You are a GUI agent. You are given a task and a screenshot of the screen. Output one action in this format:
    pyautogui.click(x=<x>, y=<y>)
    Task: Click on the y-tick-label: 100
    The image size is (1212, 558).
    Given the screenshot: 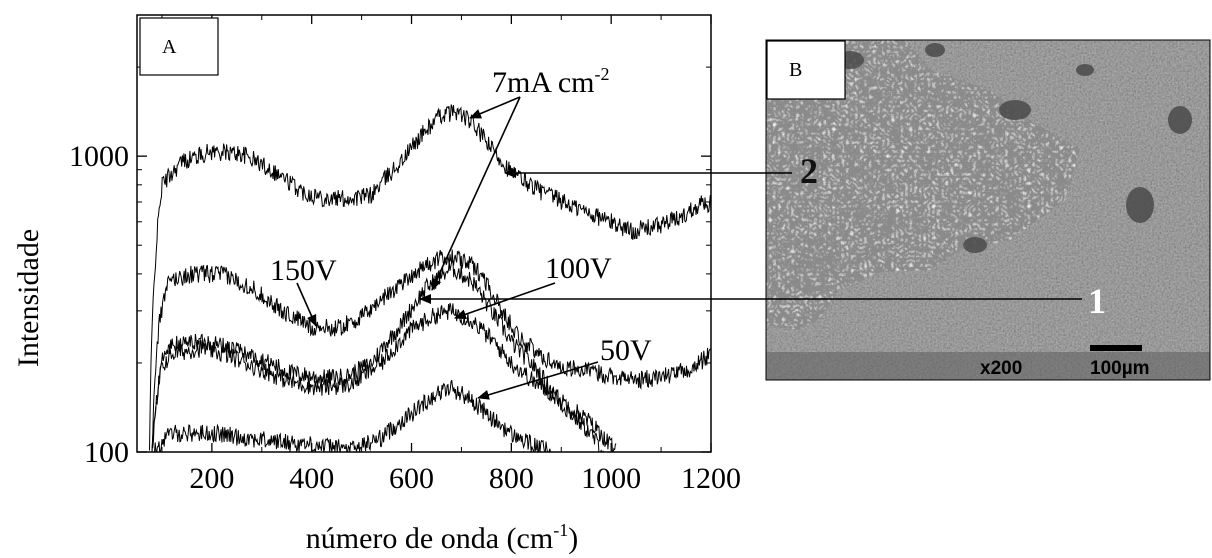 What is the action you would take?
    pyautogui.click(x=106, y=452)
    